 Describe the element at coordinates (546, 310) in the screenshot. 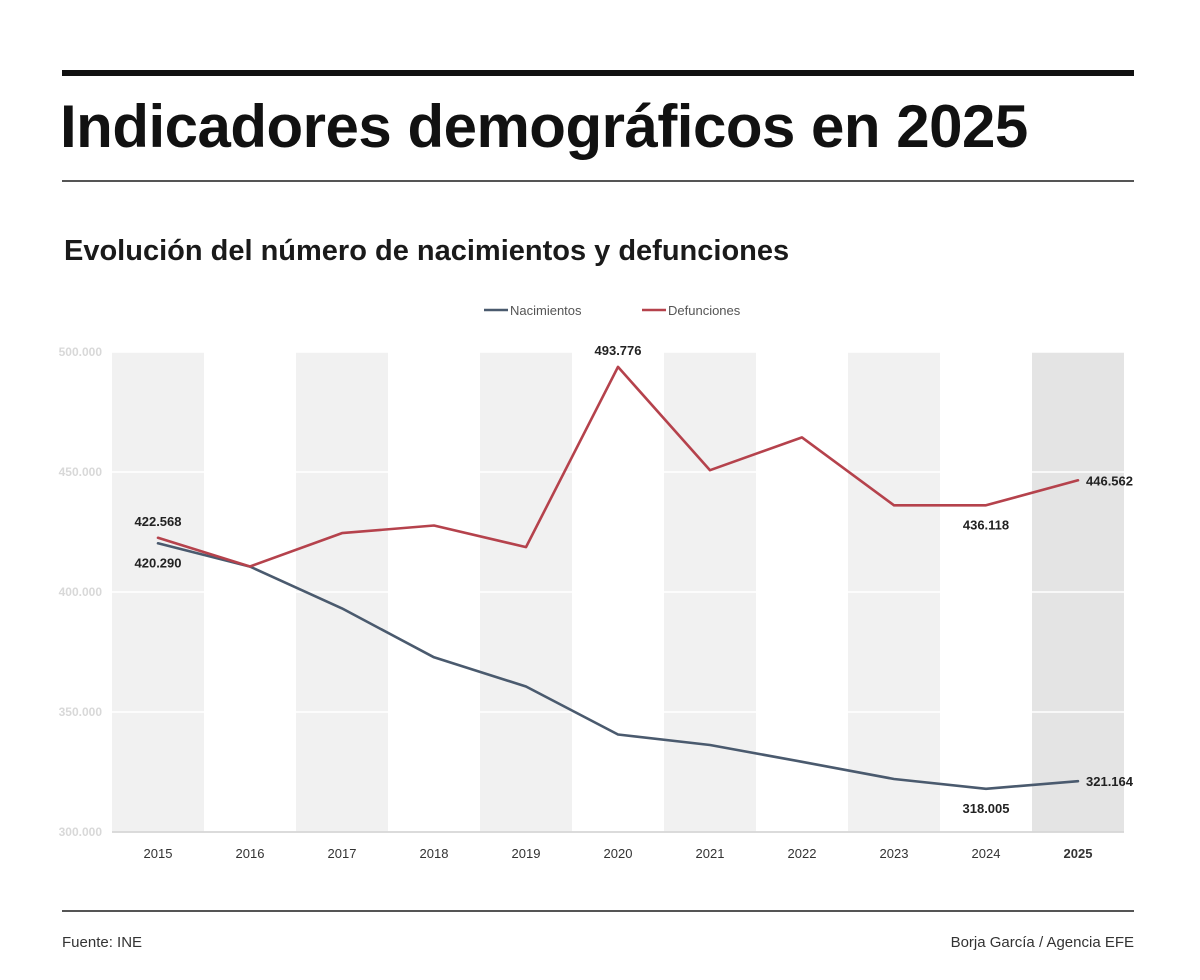

I see `legend-label: Nacimientos` at that location.